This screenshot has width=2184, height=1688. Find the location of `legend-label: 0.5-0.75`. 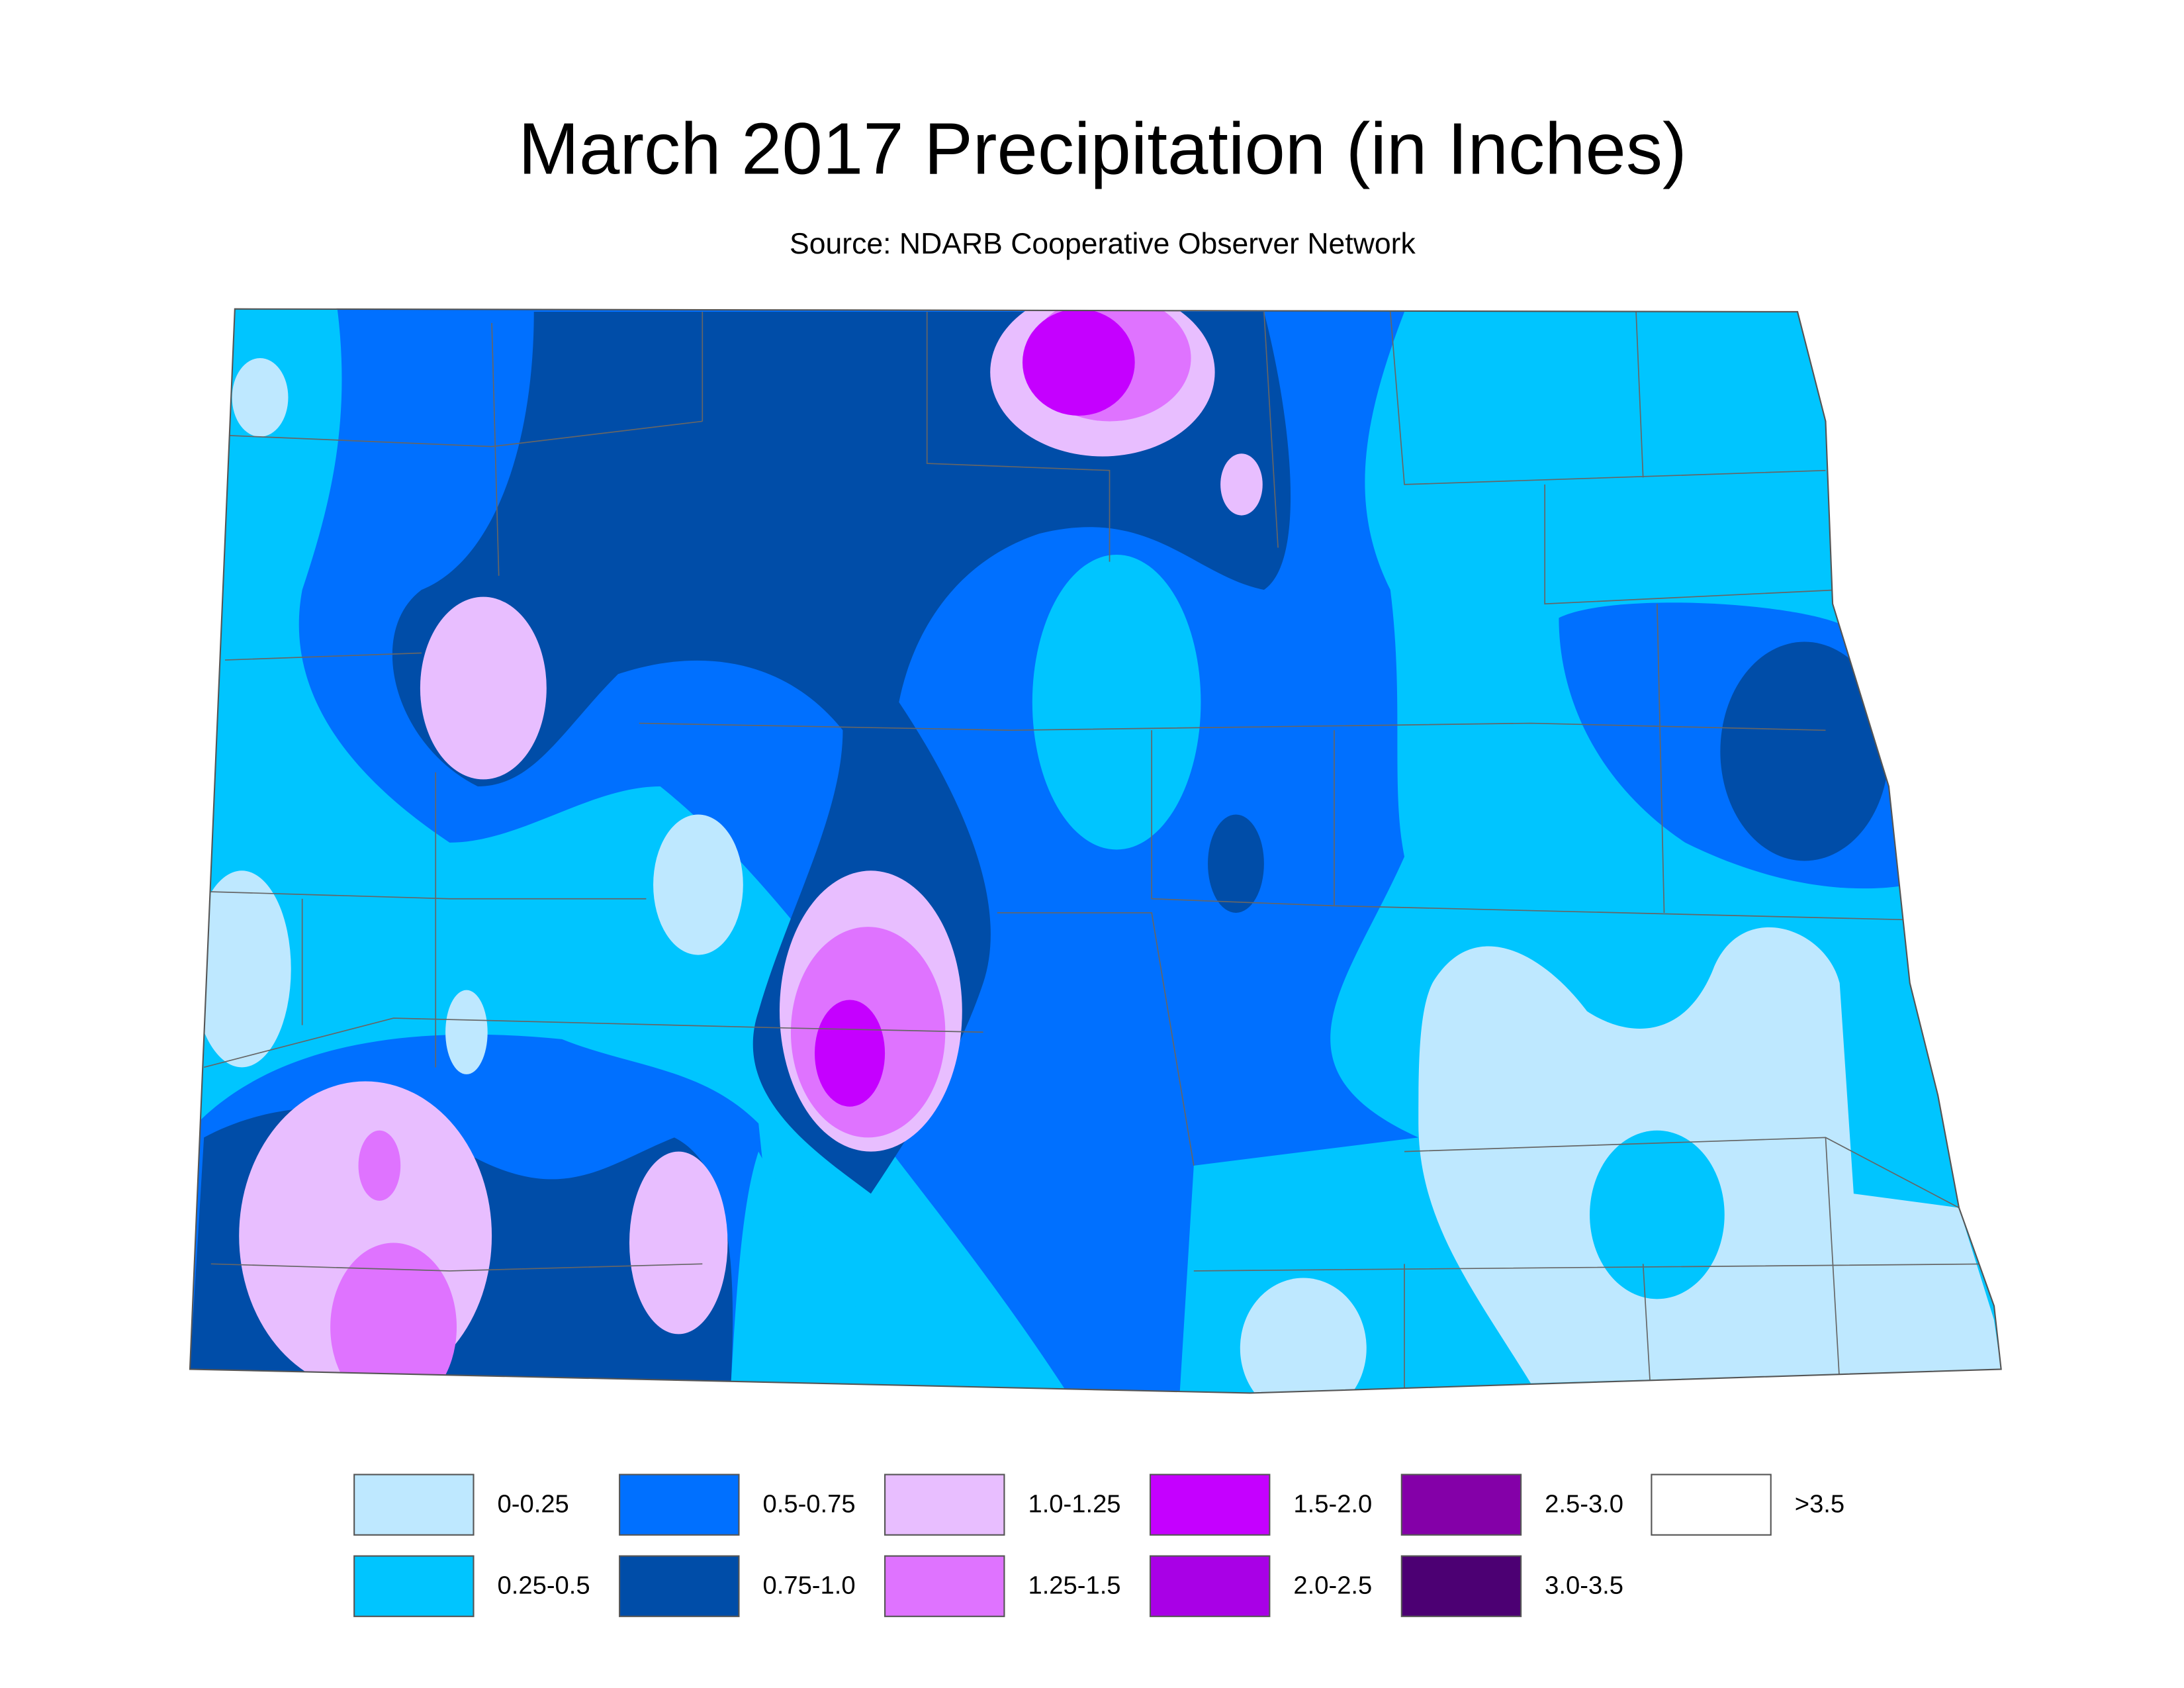

legend-label: 0.5-0.75 is located at coordinates (809, 1503).